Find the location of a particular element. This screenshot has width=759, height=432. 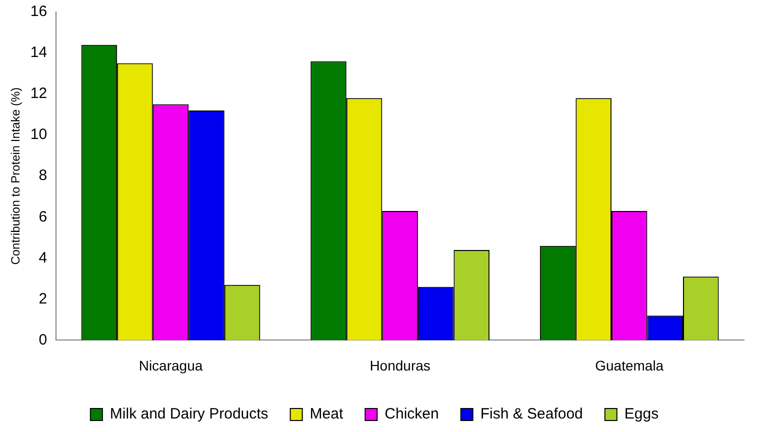

x-tick-label: Guatemala is located at coordinates (629, 365).